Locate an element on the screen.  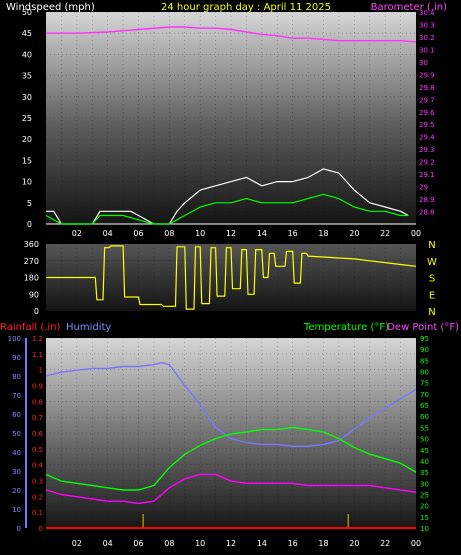
humidity-label: Humidity is located at coordinates (88, 327).